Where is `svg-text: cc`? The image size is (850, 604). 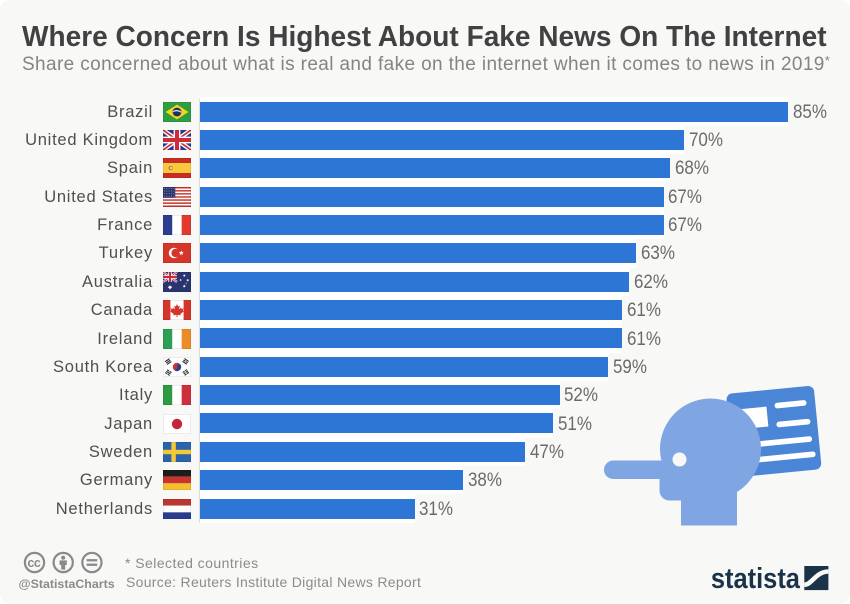 svg-text: cc is located at coordinates (33, 563).